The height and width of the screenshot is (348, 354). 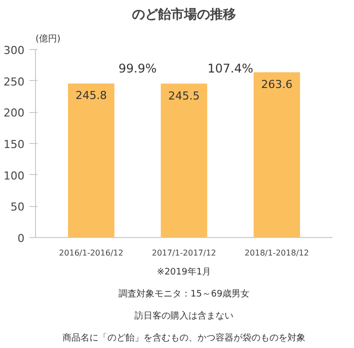 I want to click on y-tick-label: 150, so click(x=14, y=144).